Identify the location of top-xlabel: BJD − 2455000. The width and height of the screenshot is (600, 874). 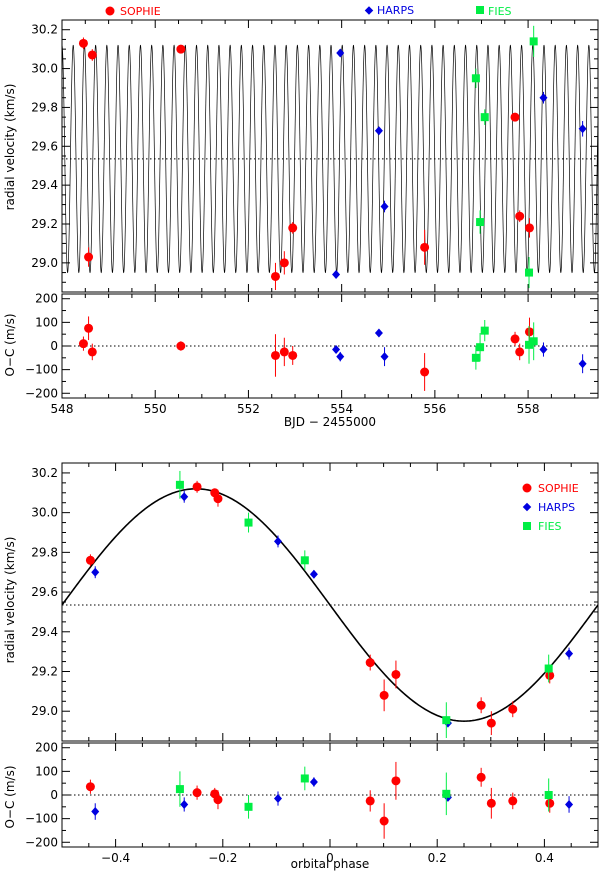
(330, 422).